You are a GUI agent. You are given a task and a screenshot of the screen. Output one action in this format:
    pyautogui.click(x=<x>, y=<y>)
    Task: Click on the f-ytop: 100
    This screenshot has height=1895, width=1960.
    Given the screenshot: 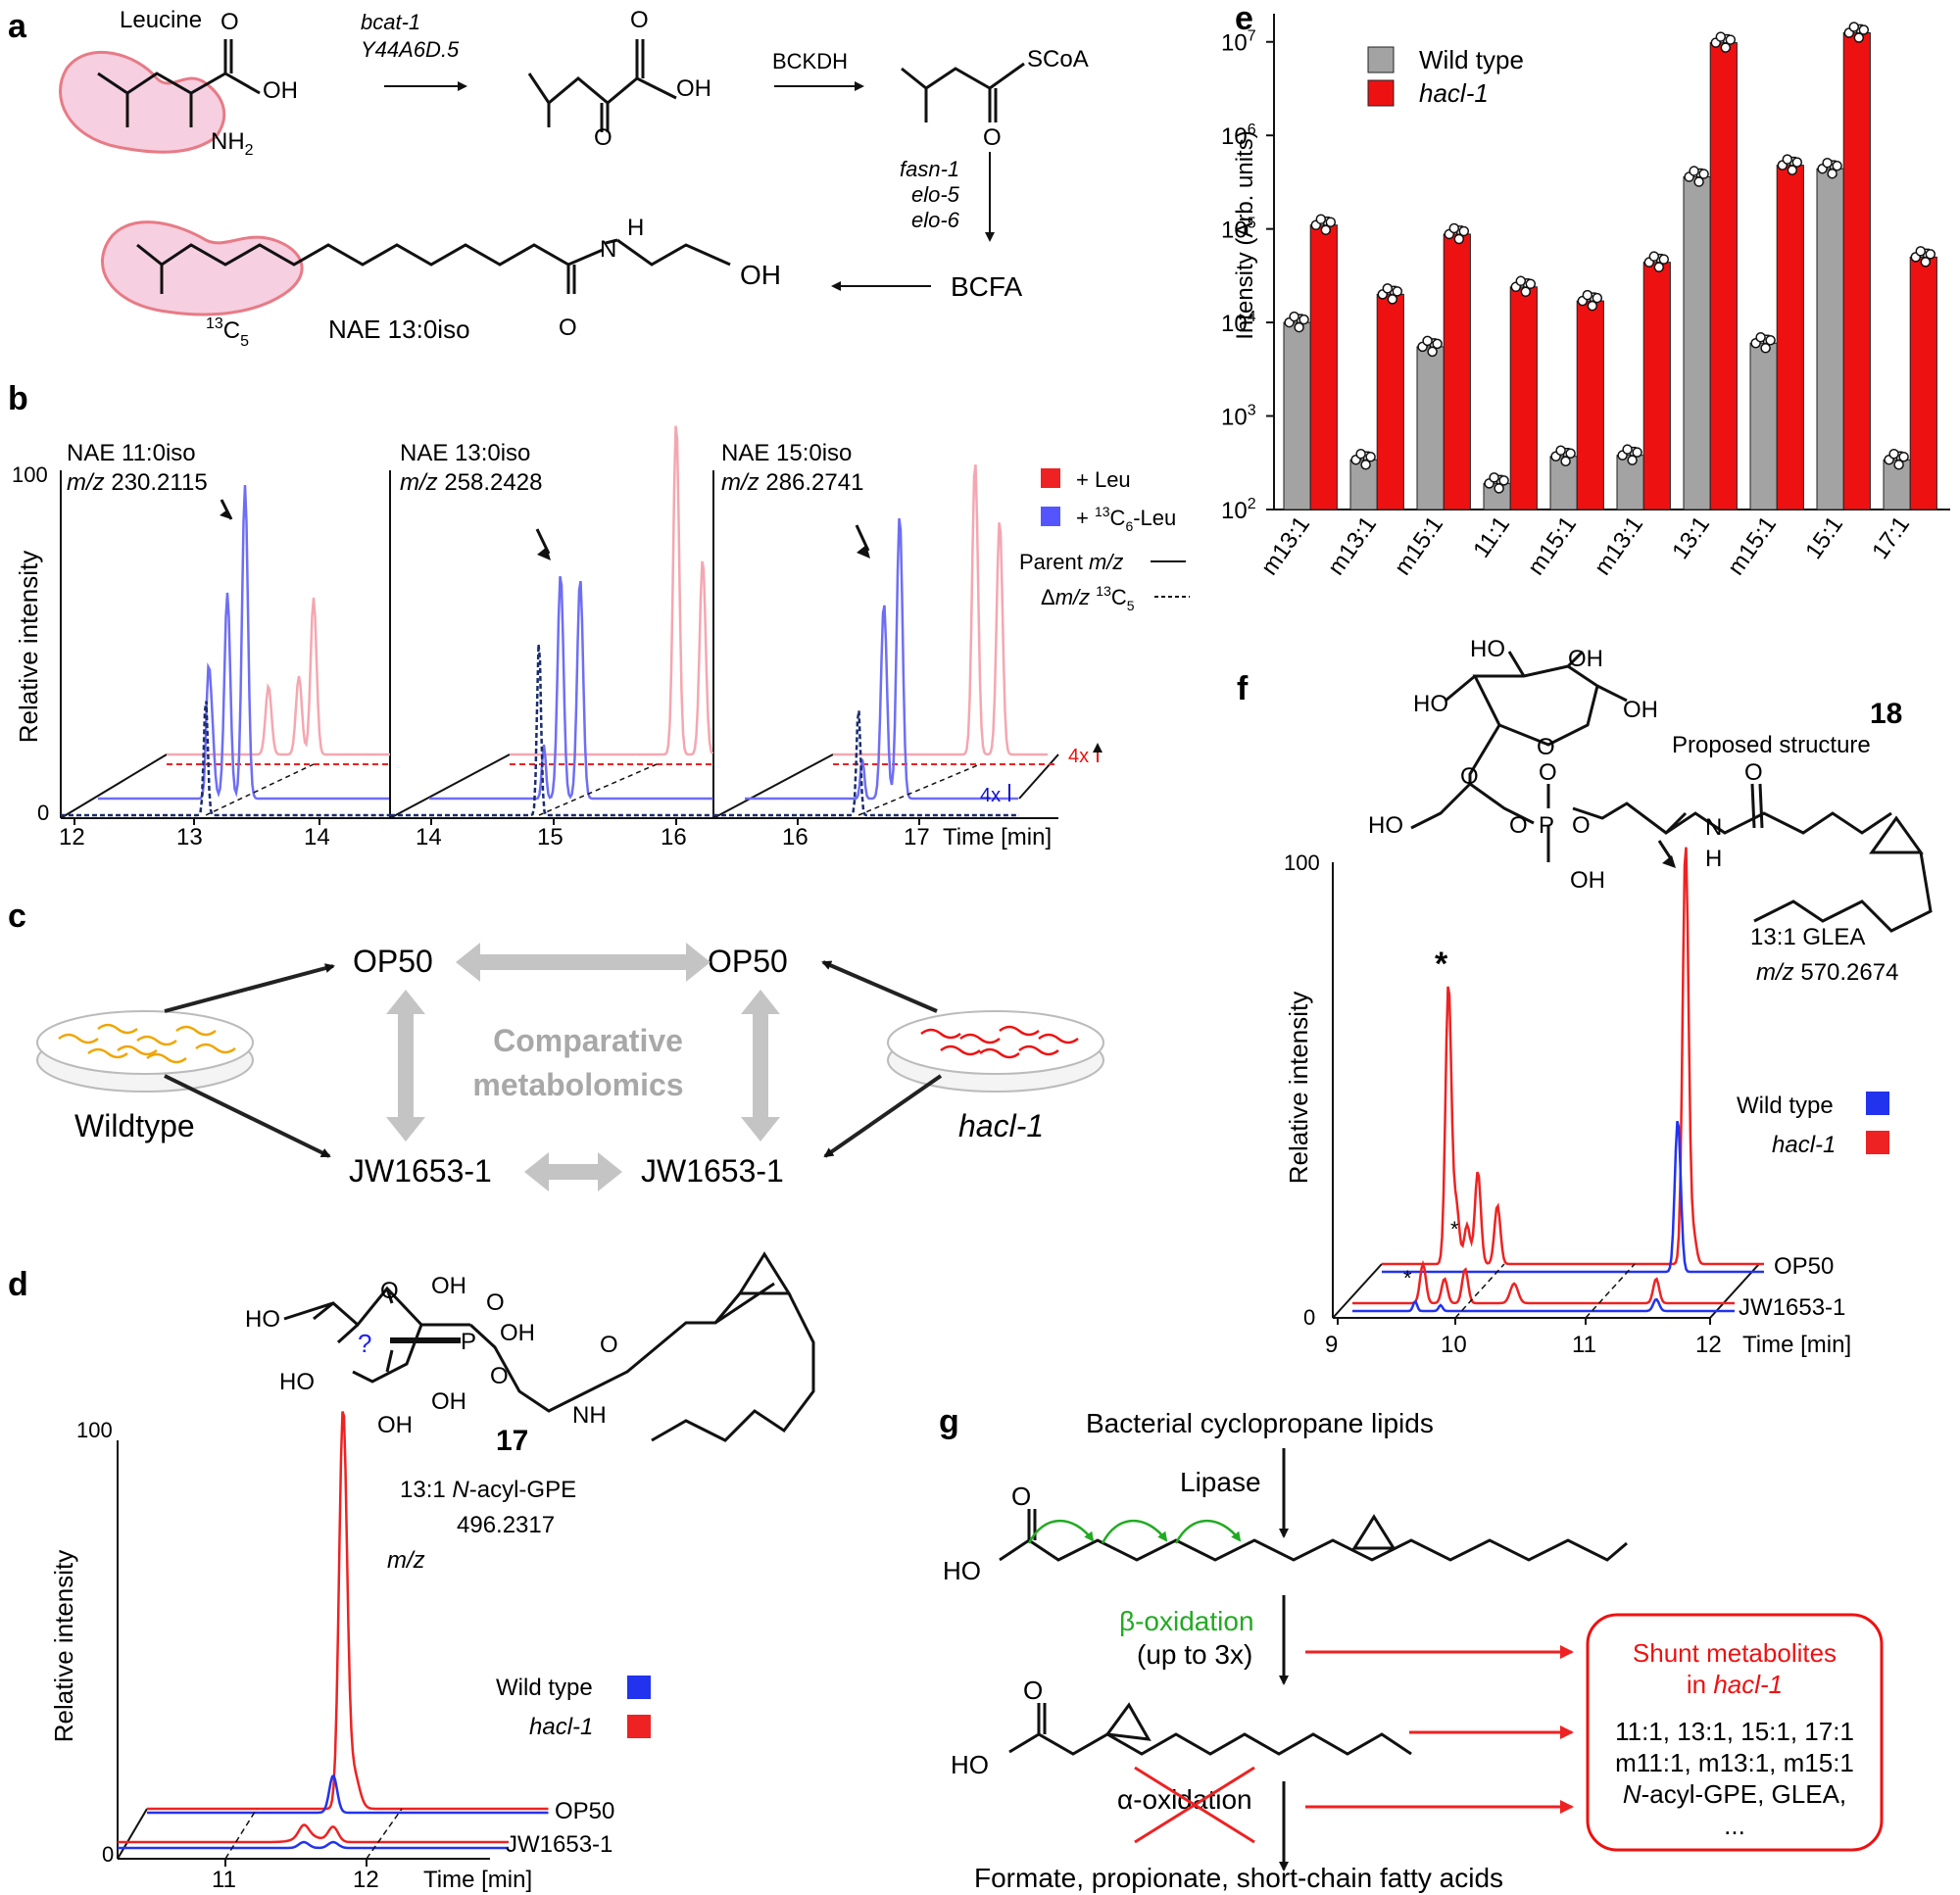 What is the action you would take?
    pyautogui.click(x=1302, y=863)
    